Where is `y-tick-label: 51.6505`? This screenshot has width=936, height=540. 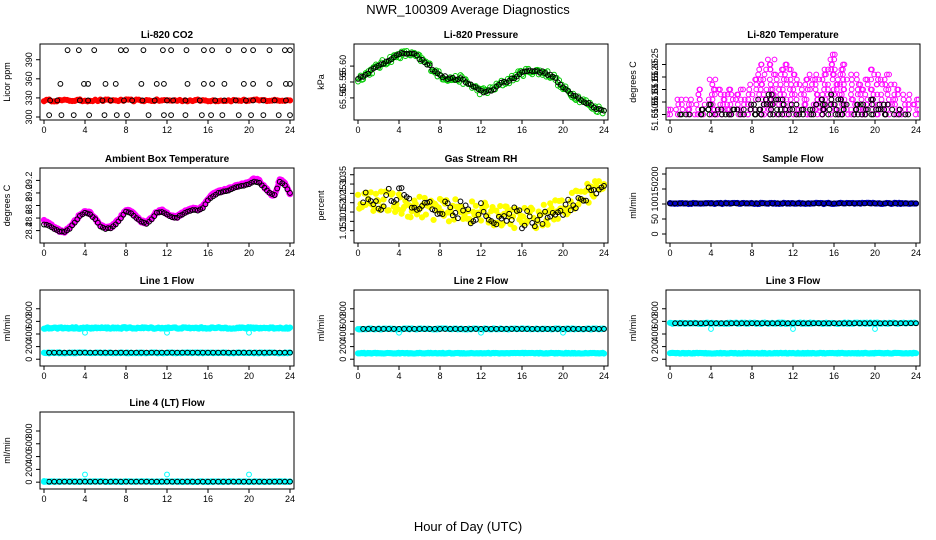
y-tick-label: 51.6505 is located at coordinates (655, 114).